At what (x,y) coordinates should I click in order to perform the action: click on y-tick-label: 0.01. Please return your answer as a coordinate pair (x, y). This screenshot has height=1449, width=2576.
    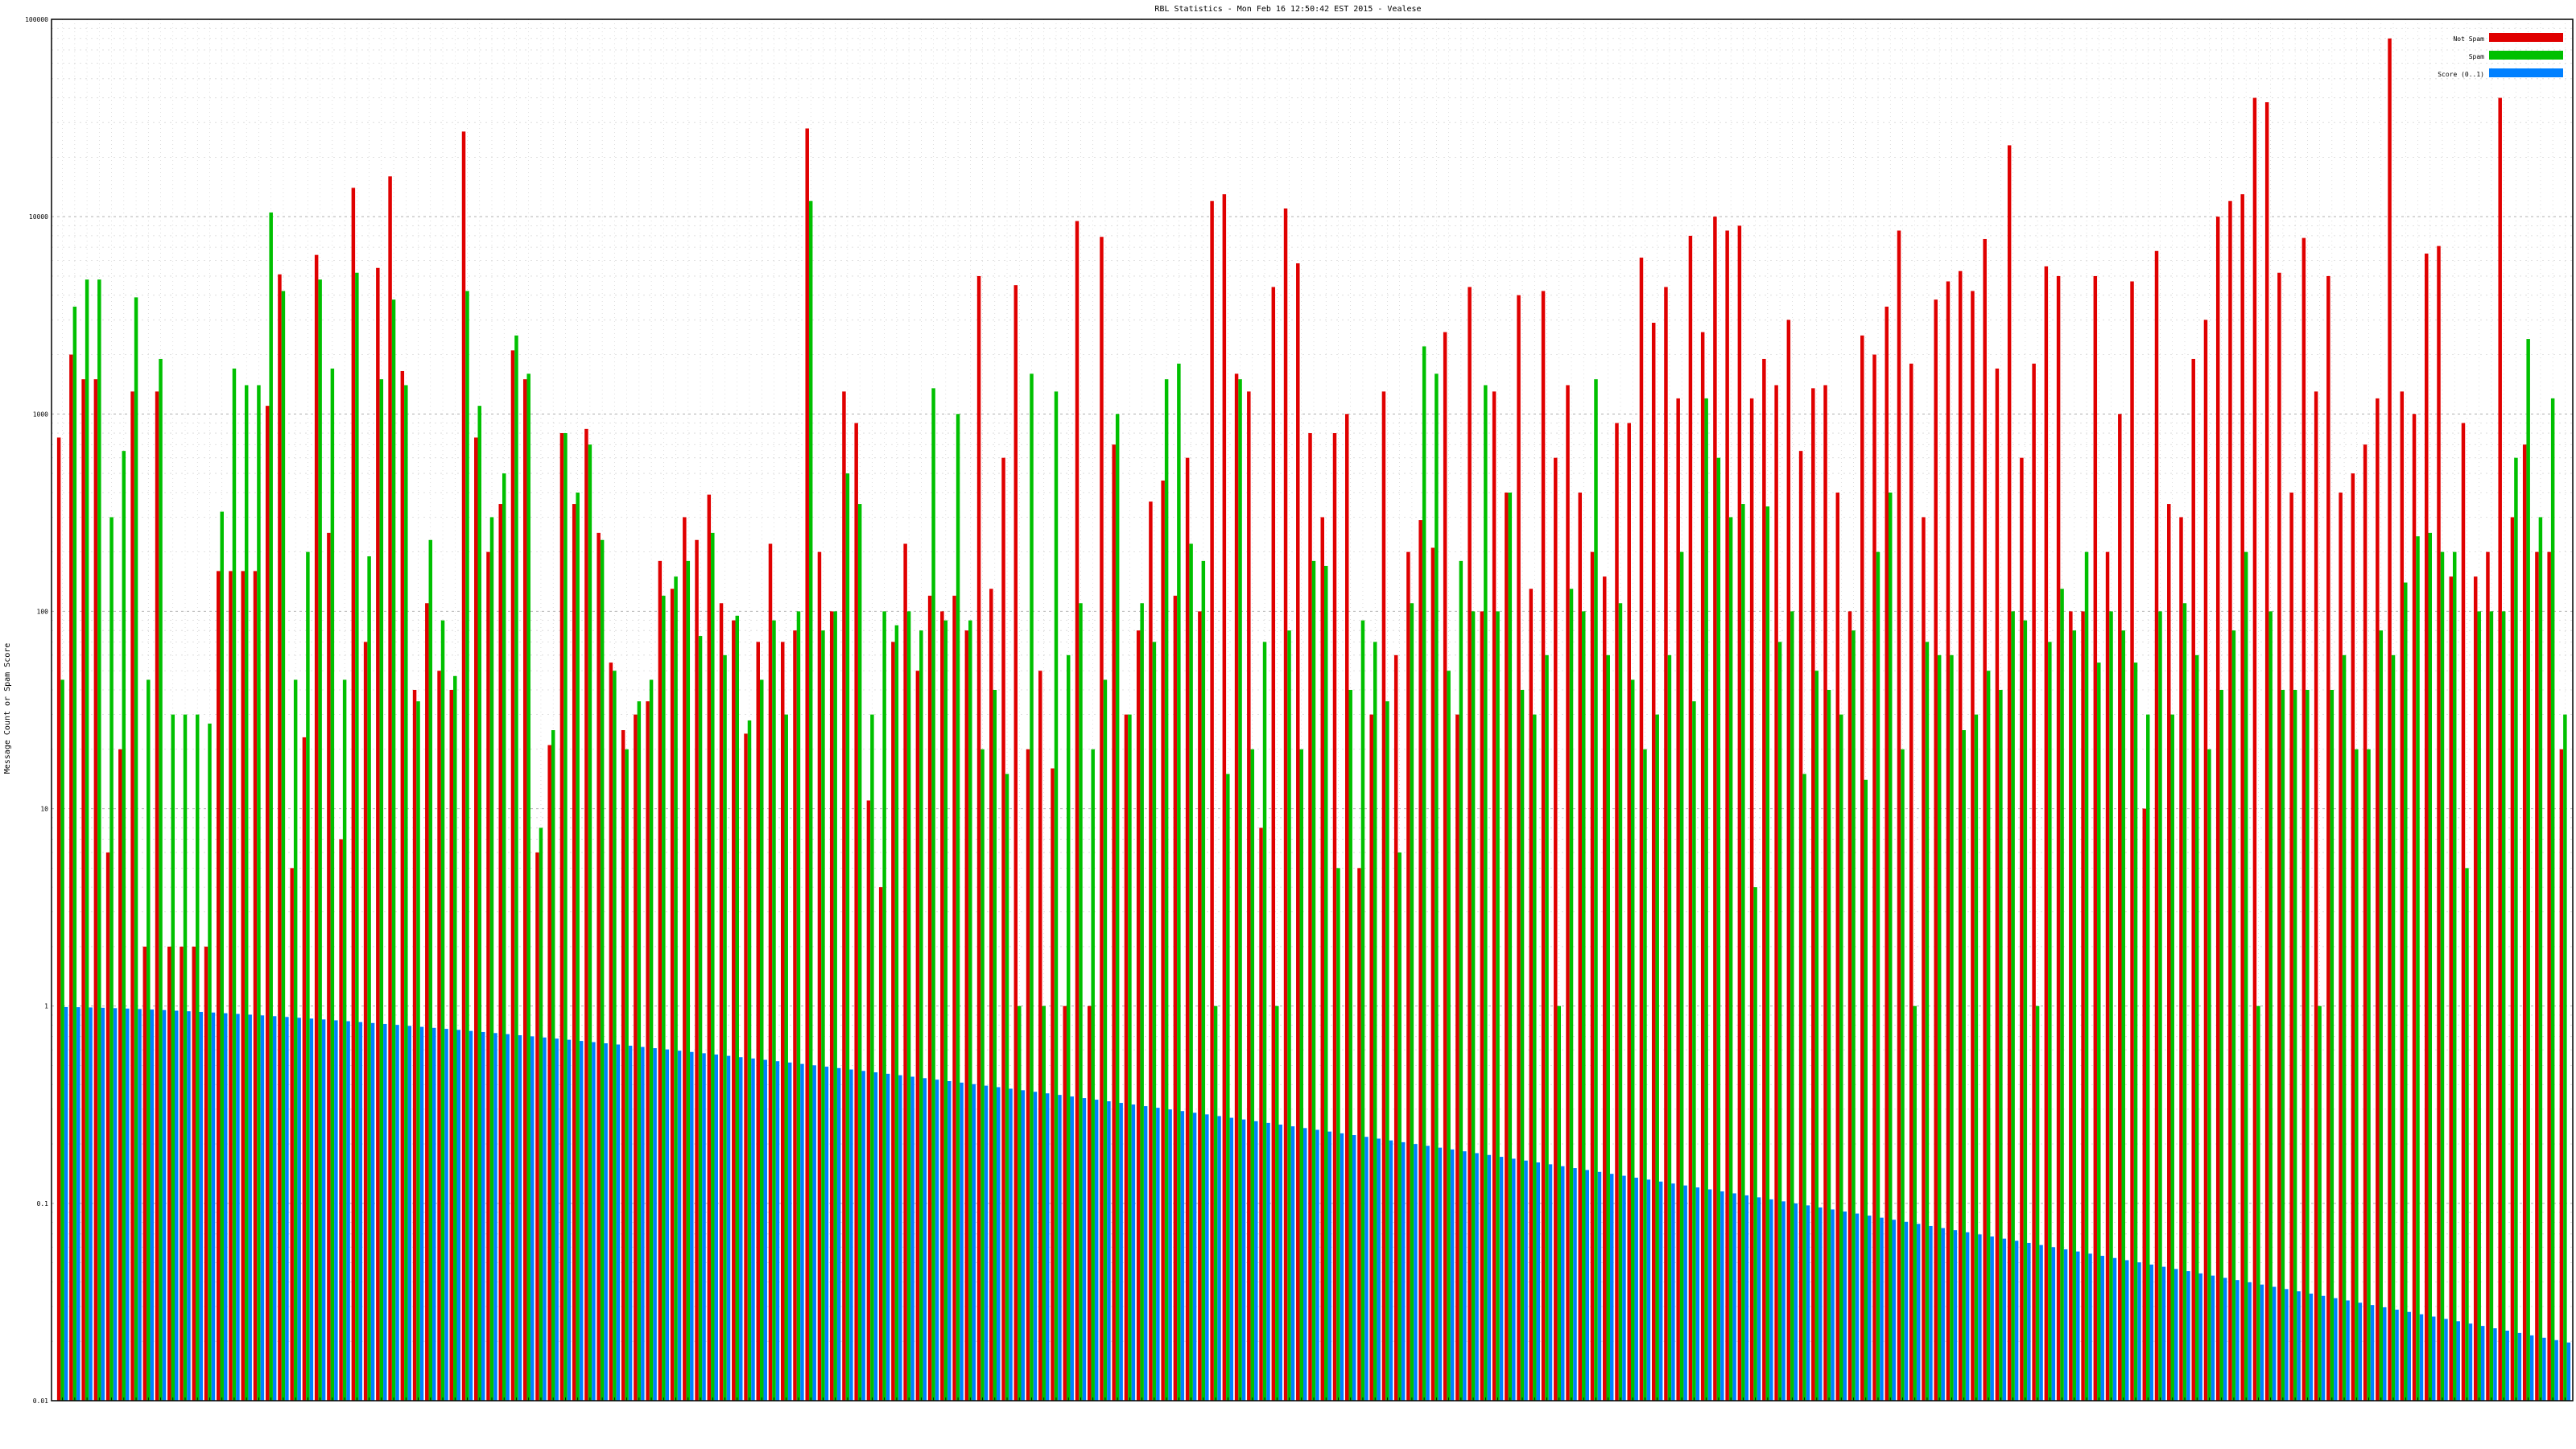
    Looking at the image, I should click on (40, 1401).